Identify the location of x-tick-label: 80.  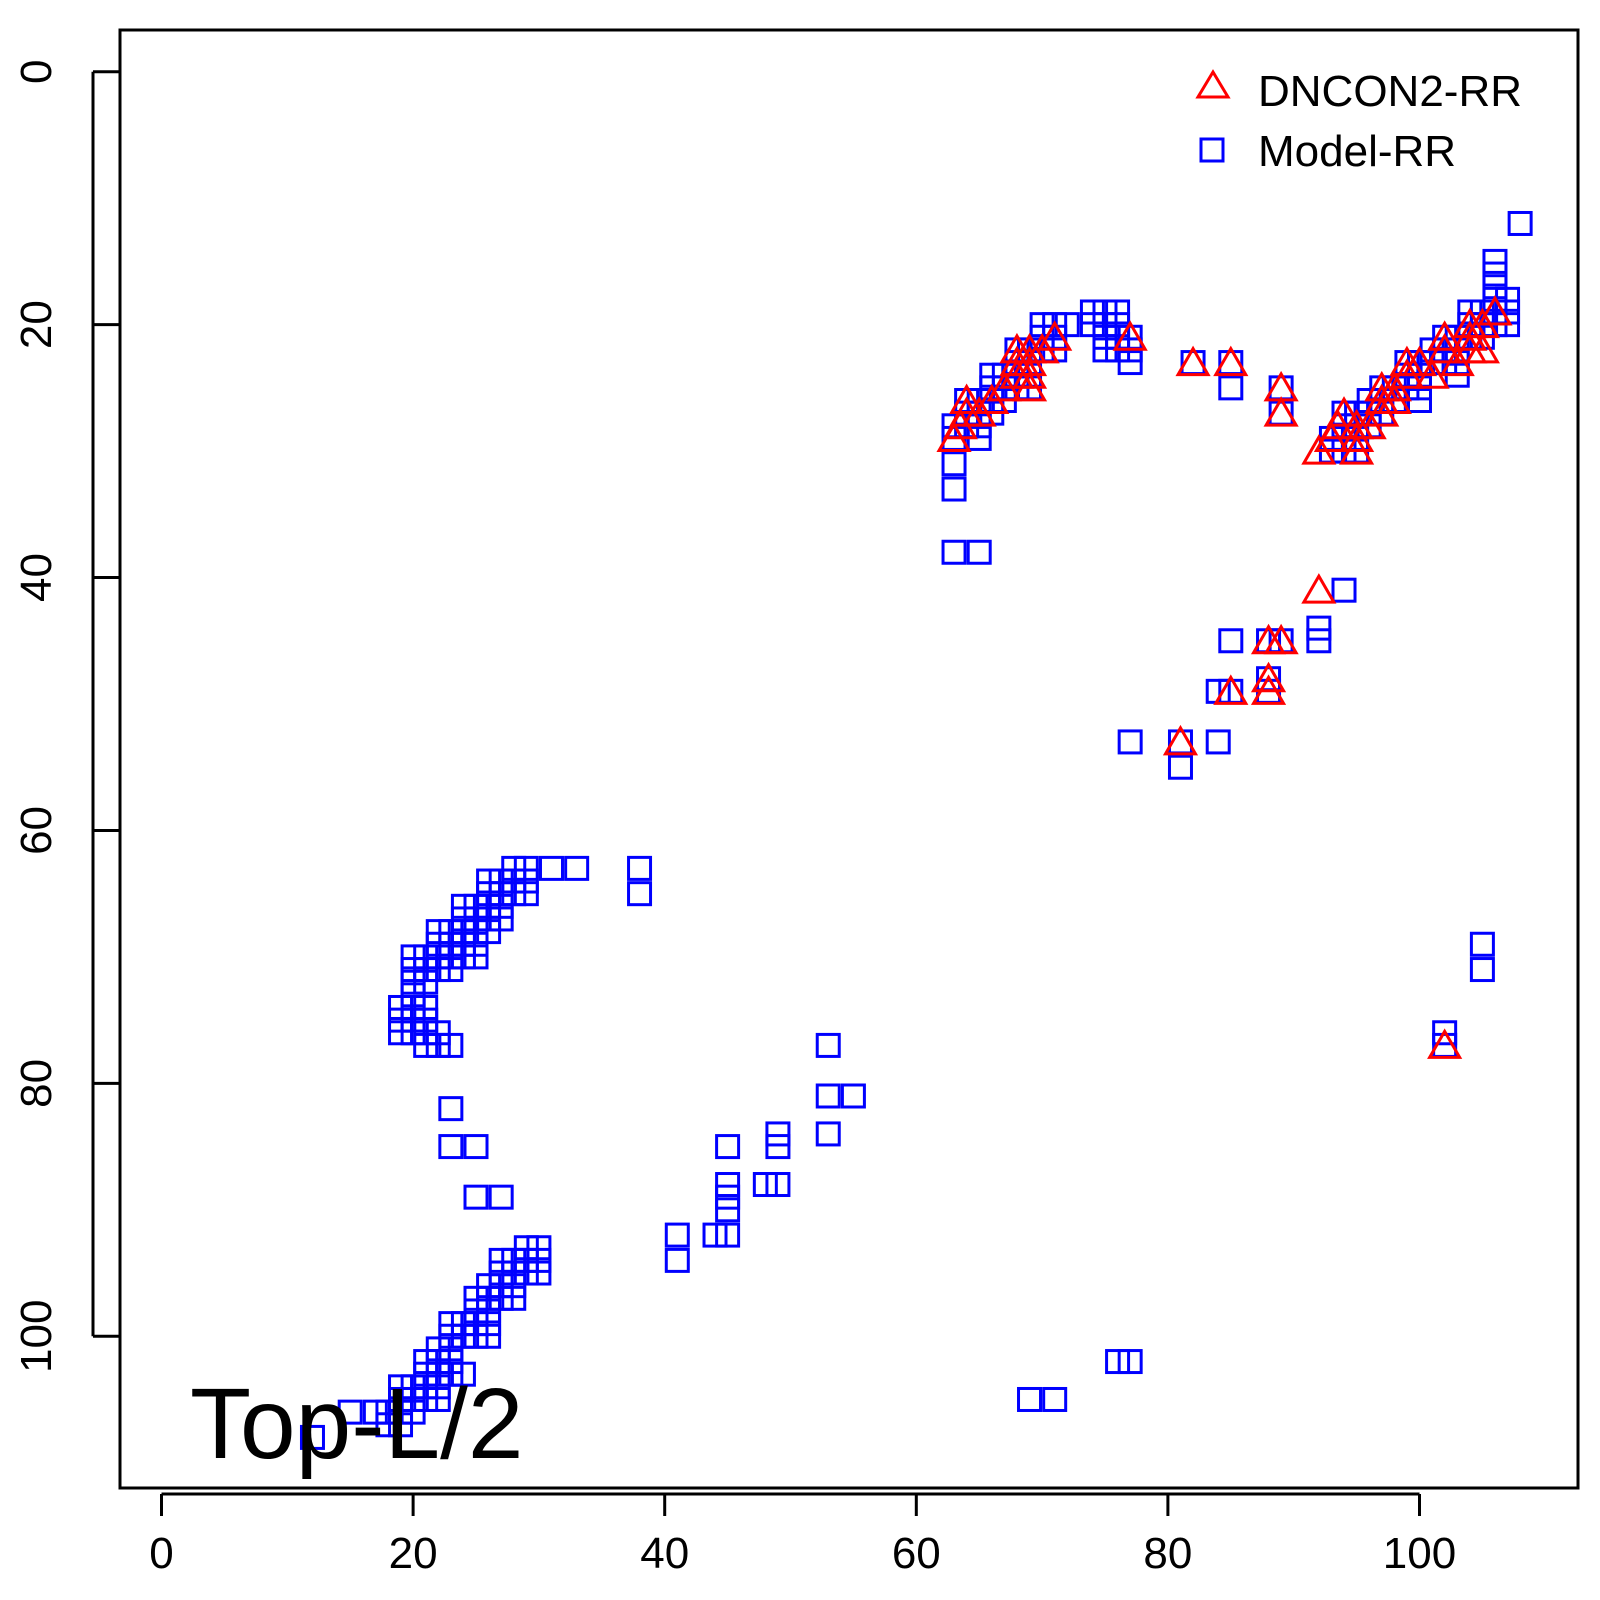
(1167, 1553).